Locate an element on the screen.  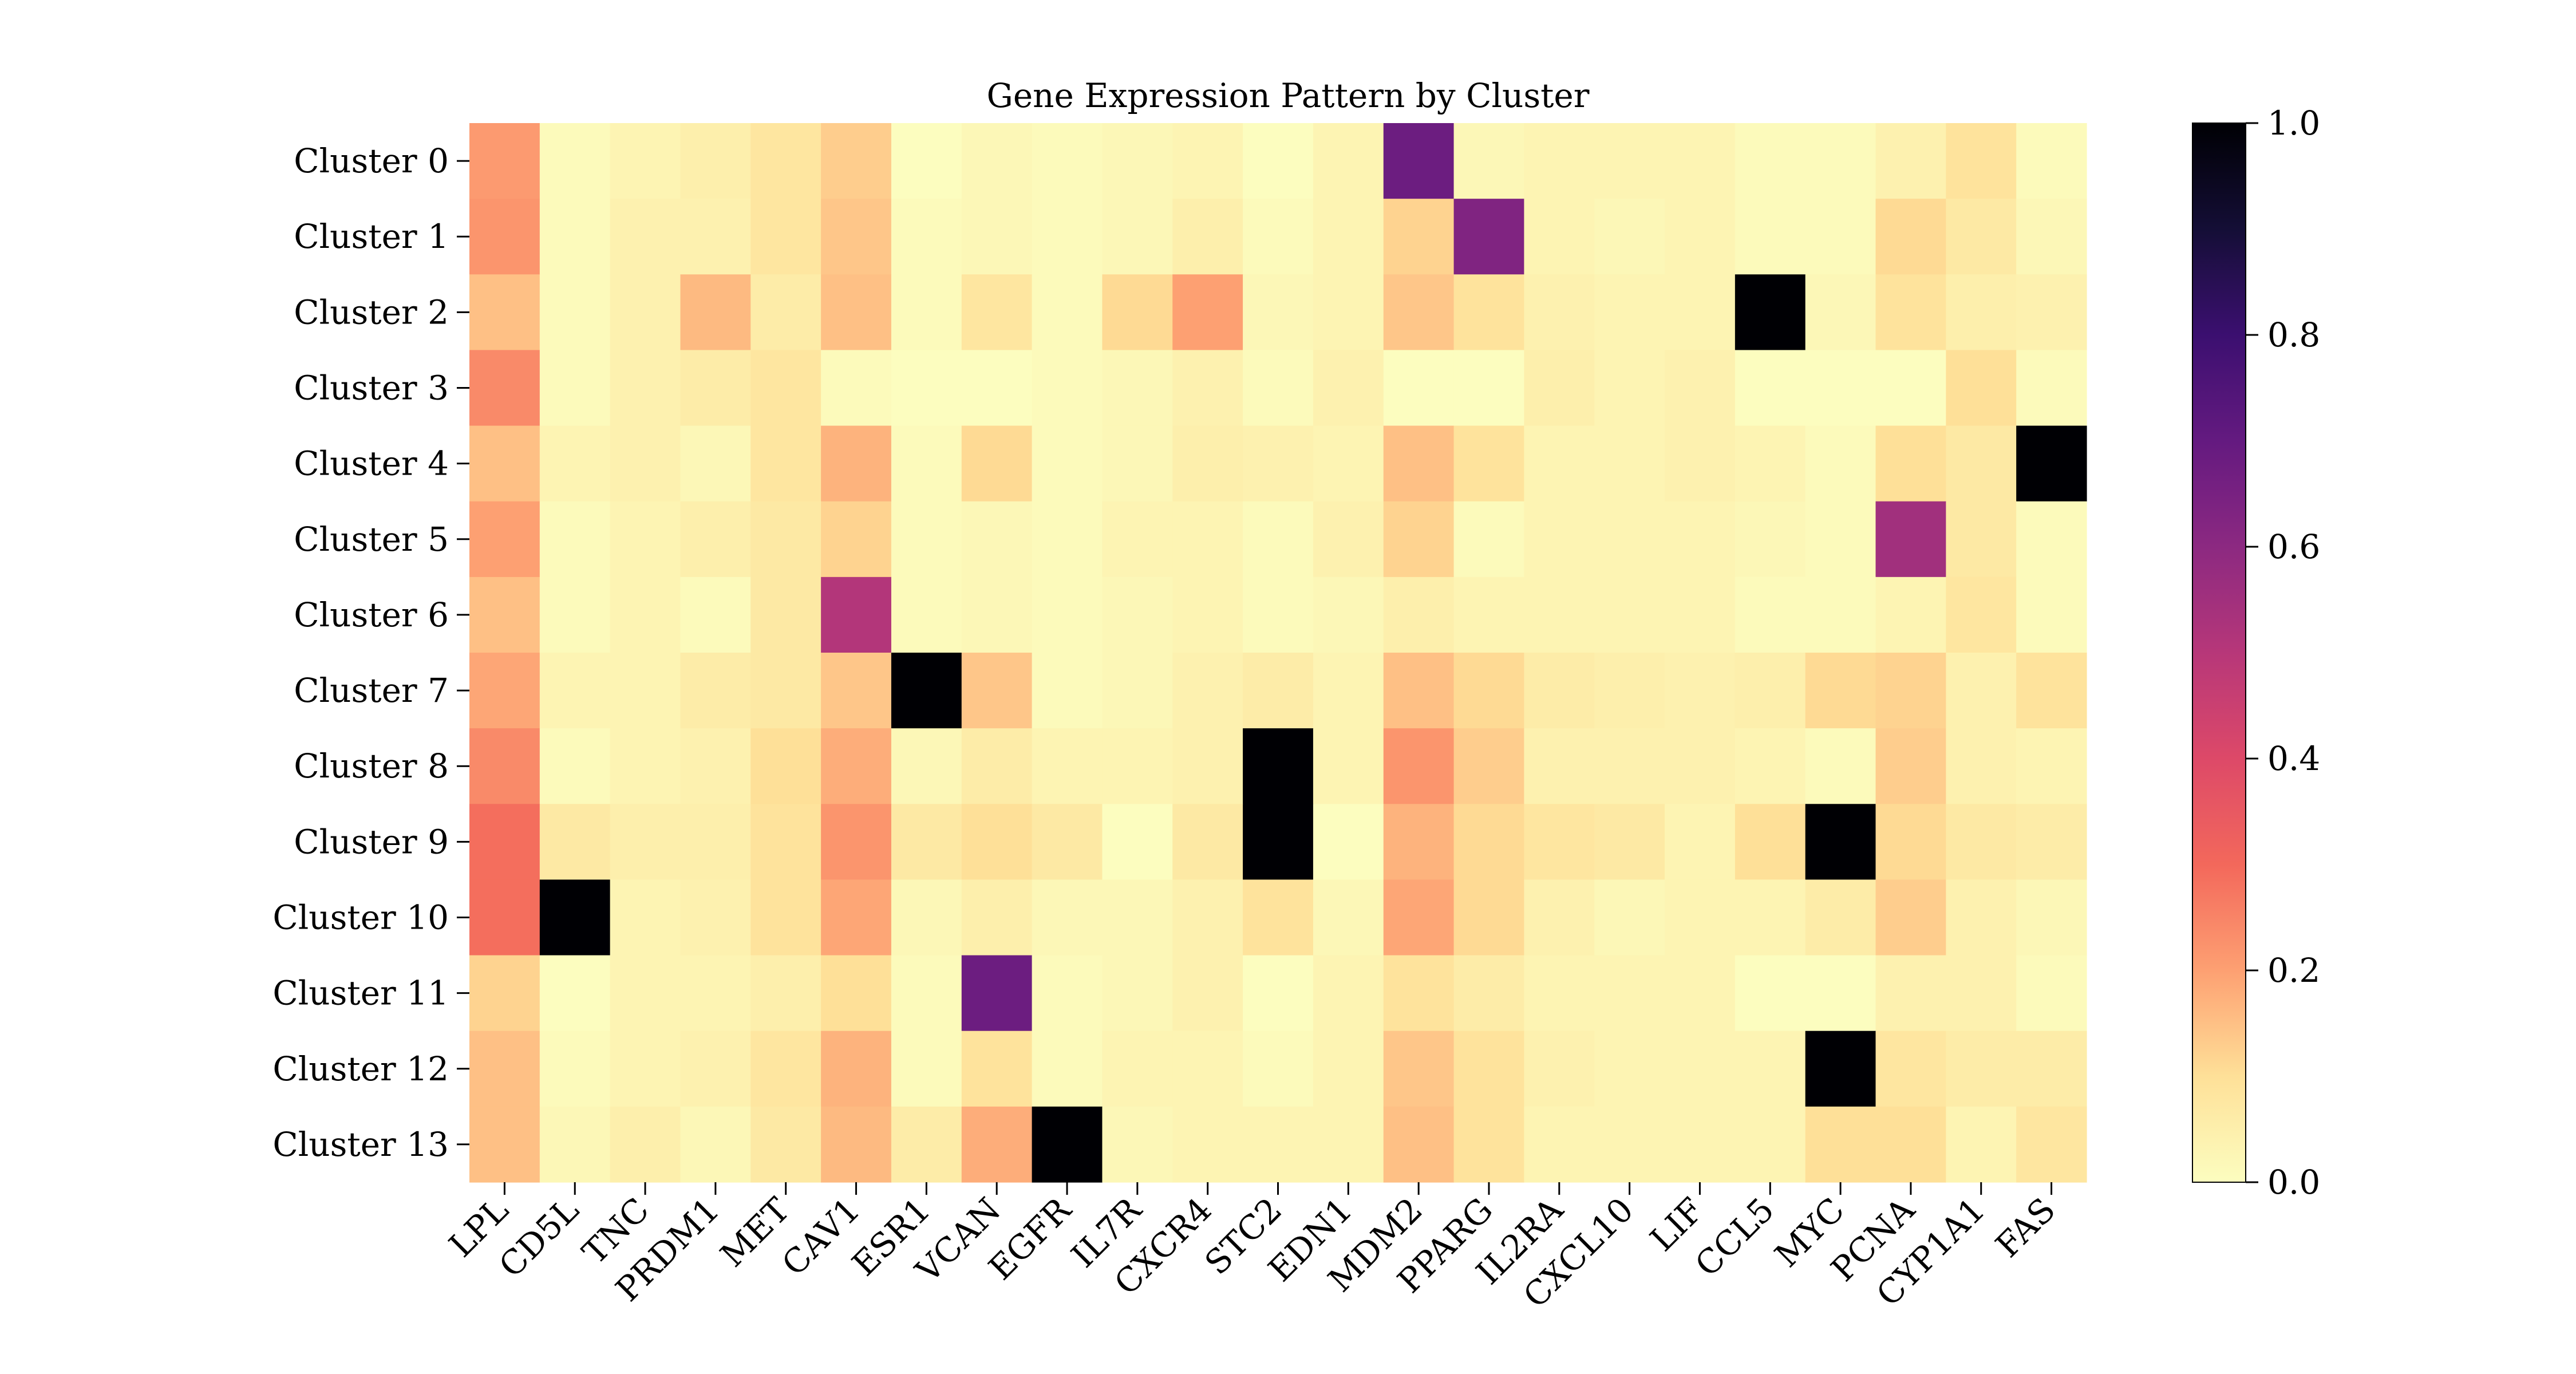
row-tick-label: Cluster 2 is located at coordinates (371, 312).